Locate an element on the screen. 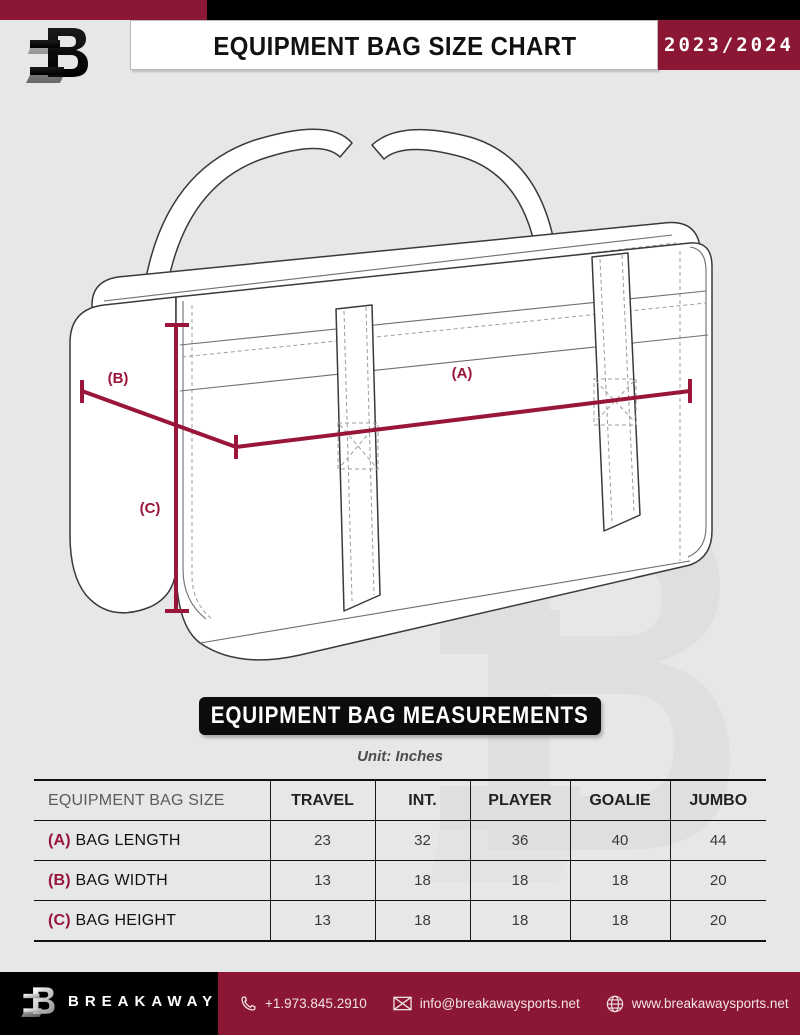 This screenshot has width=800, height=1035. cell-length-goalie: 40 is located at coordinates (620, 840).